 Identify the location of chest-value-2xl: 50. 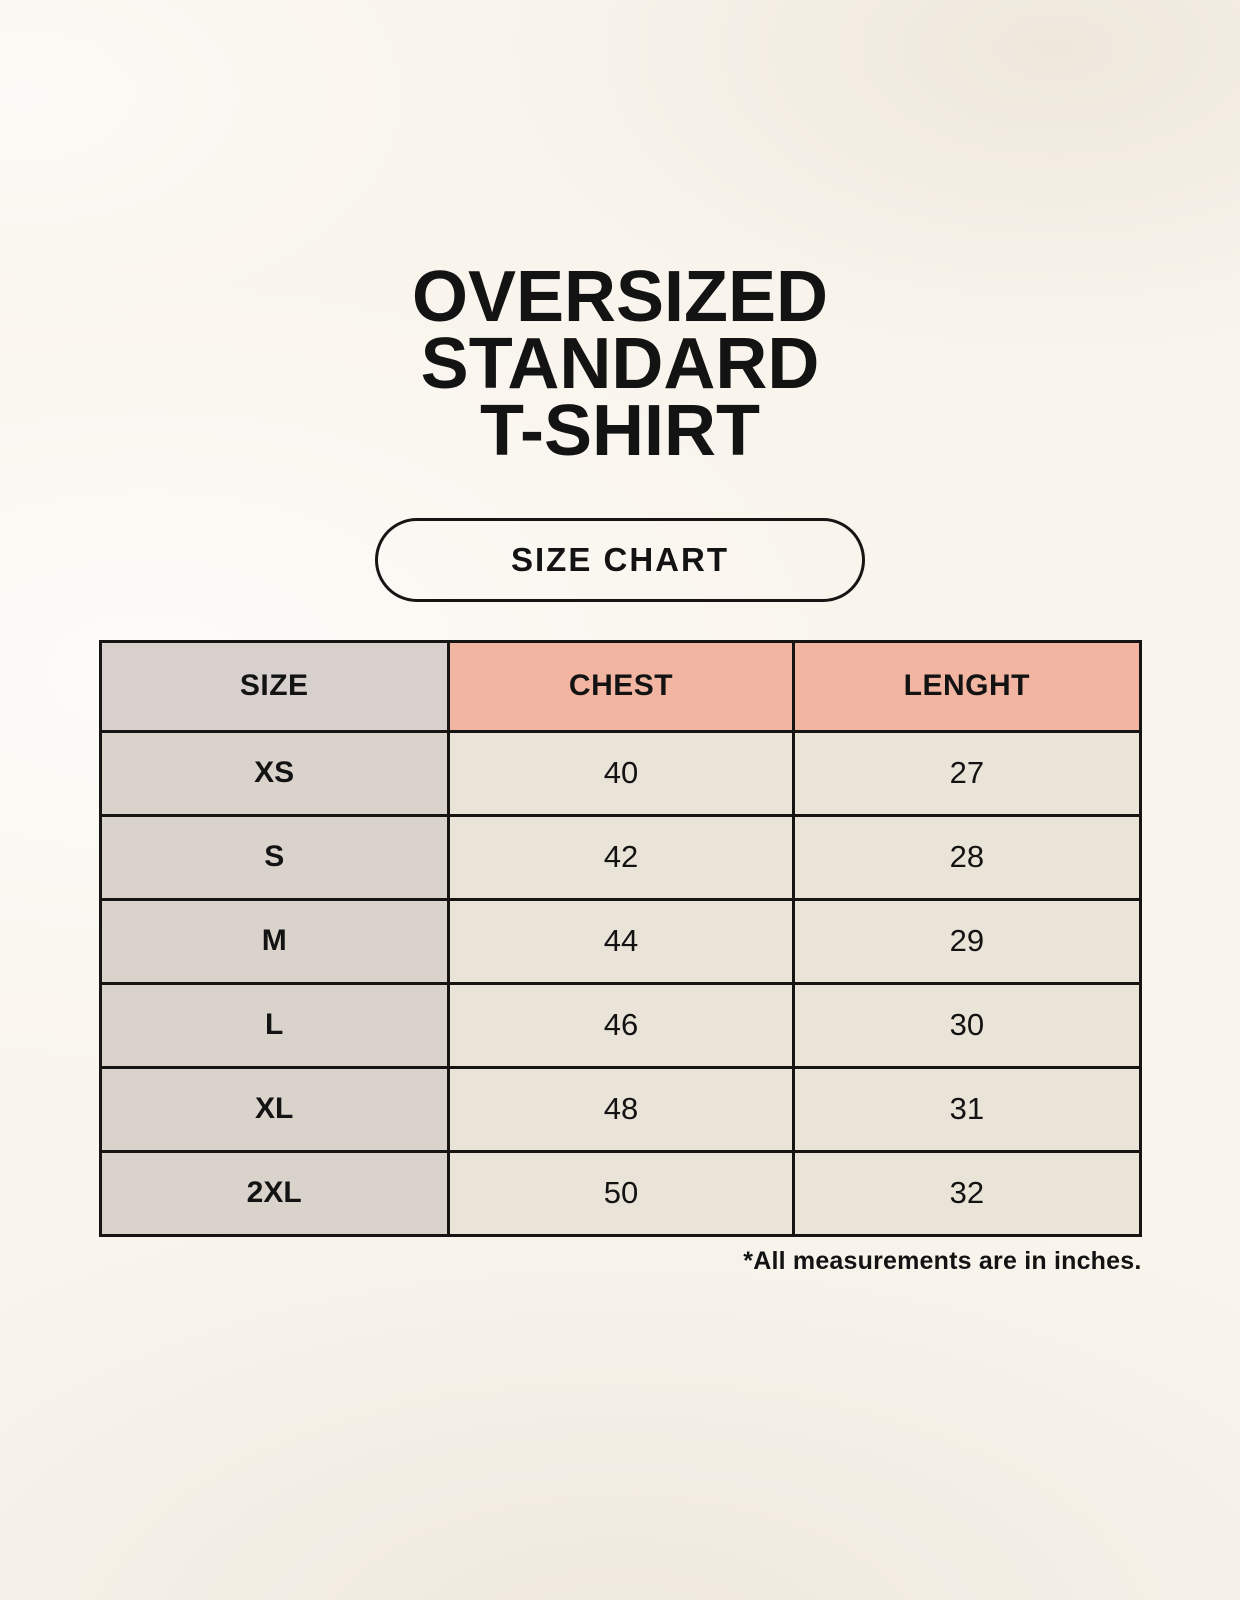
(621, 1193).